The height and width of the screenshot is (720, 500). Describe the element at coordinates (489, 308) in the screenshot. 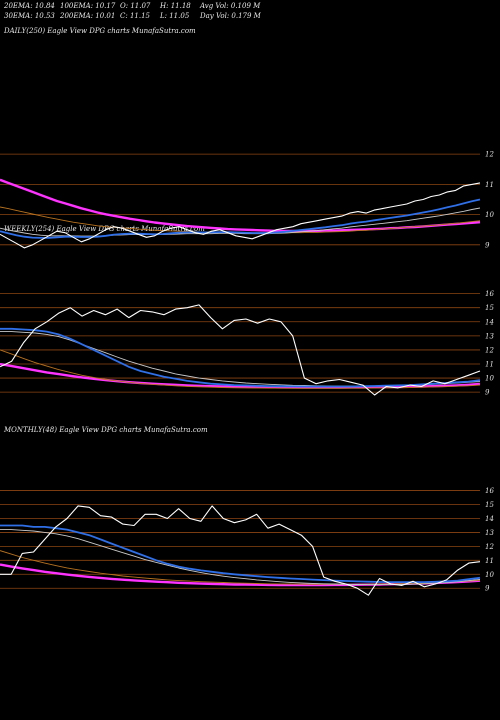

I see `weekly-ytick-label: 15` at that location.